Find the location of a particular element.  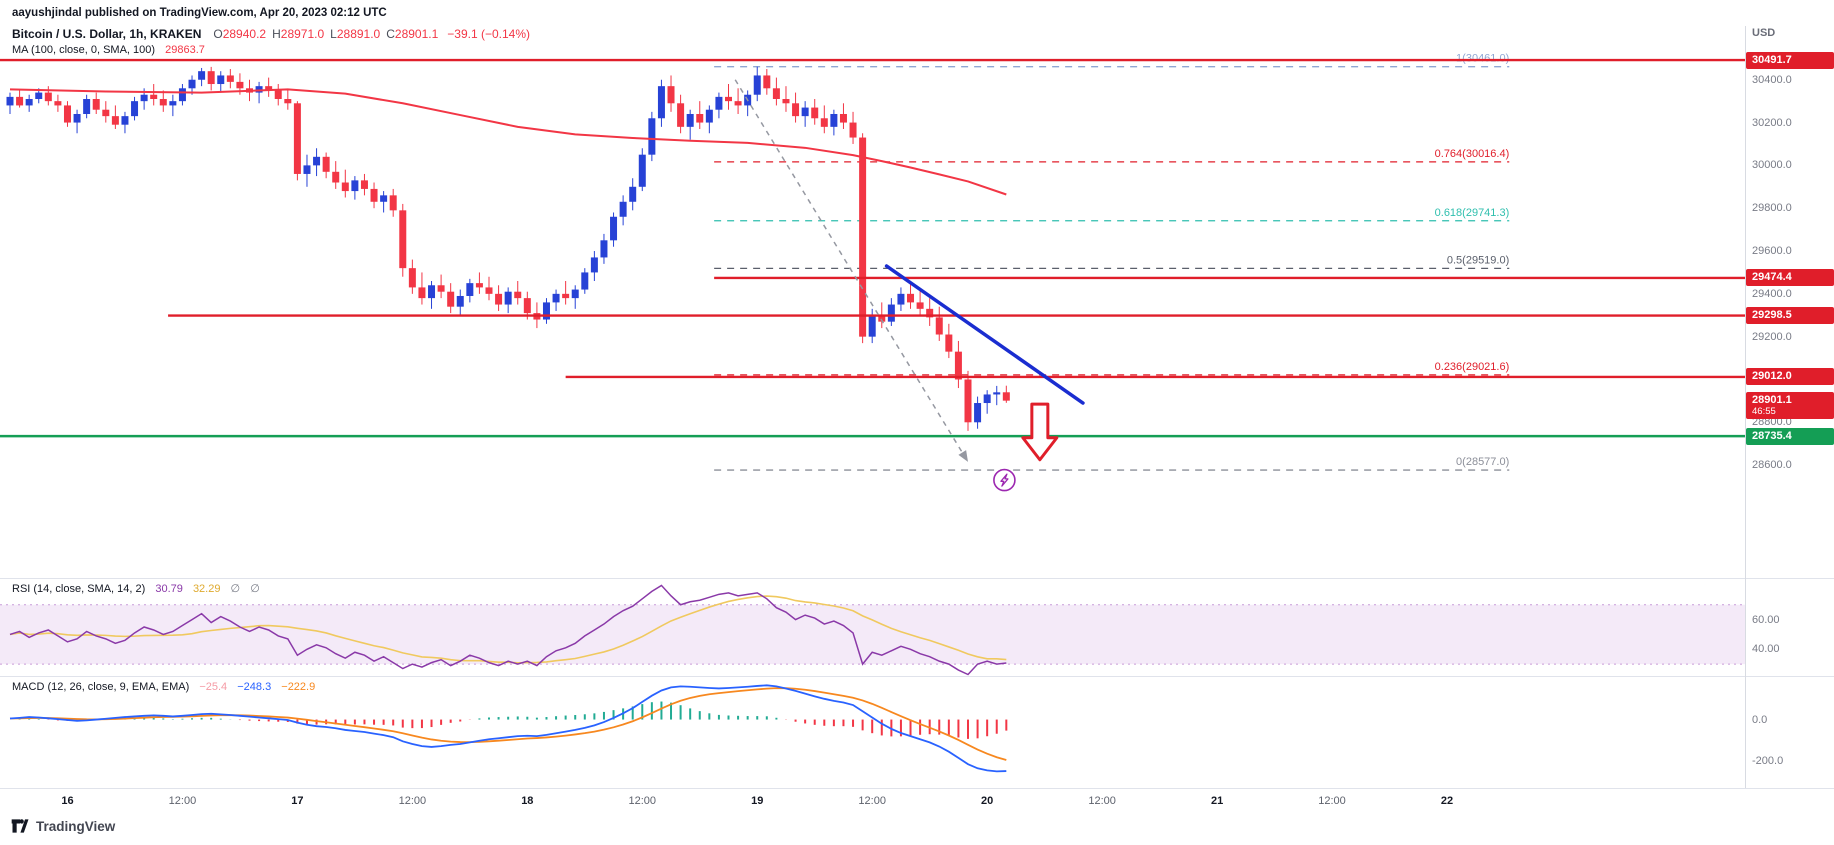

ma-value: 29863.7 is located at coordinates (185, 50).